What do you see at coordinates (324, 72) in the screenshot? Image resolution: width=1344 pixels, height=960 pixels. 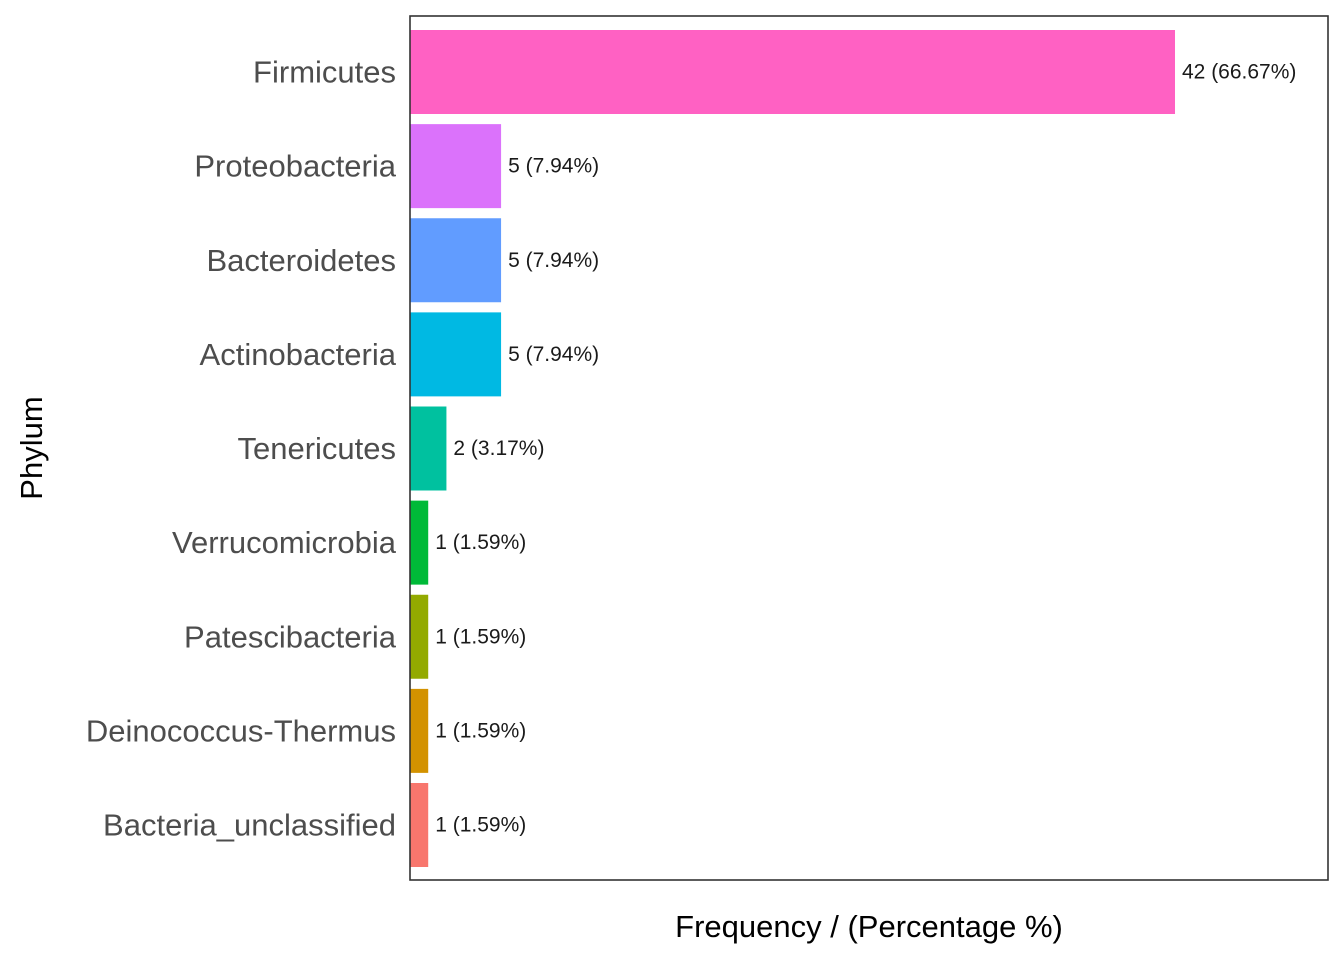 I see `category-label-firmicutes: Firmicutes` at bounding box center [324, 72].